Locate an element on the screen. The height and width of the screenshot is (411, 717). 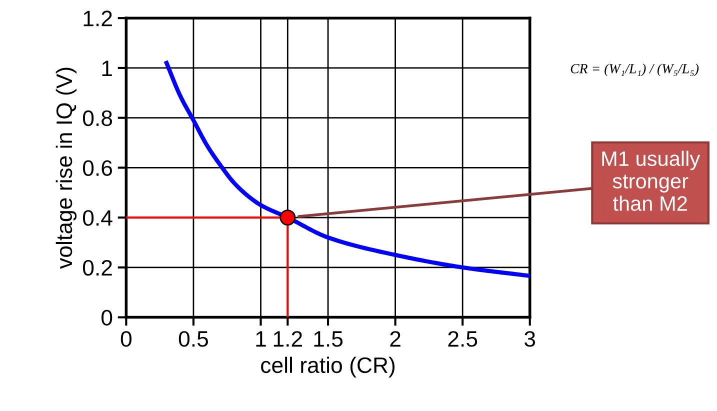
x-tick-label: 1.2 is located at coordinates (288, 339).